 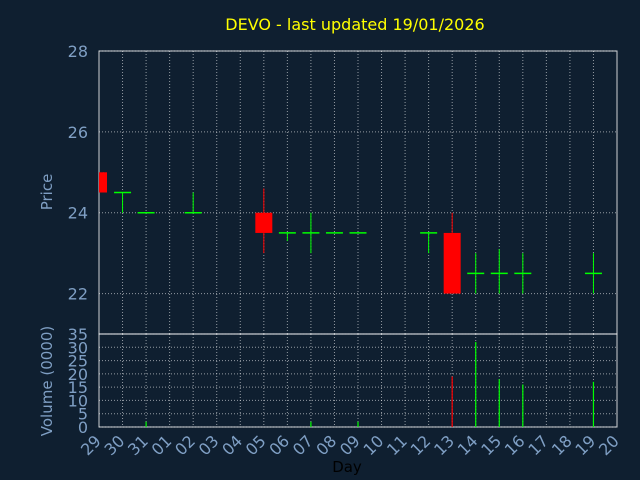 I want to click on volume-y-tick-label: 0, so click(x=83, y=427).